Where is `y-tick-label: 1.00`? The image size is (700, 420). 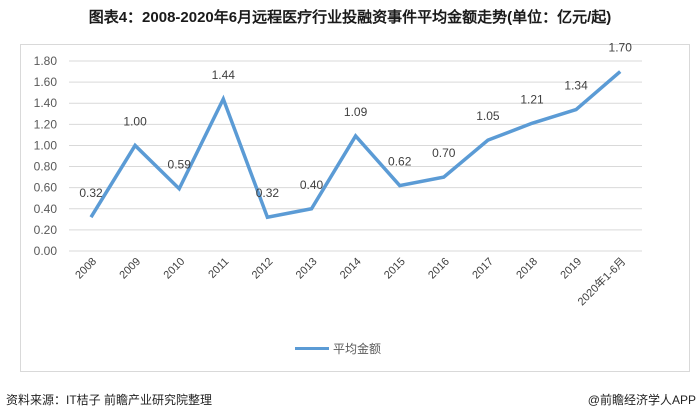 y-tick-label: 1.00 is located at coordinates (46, 145).